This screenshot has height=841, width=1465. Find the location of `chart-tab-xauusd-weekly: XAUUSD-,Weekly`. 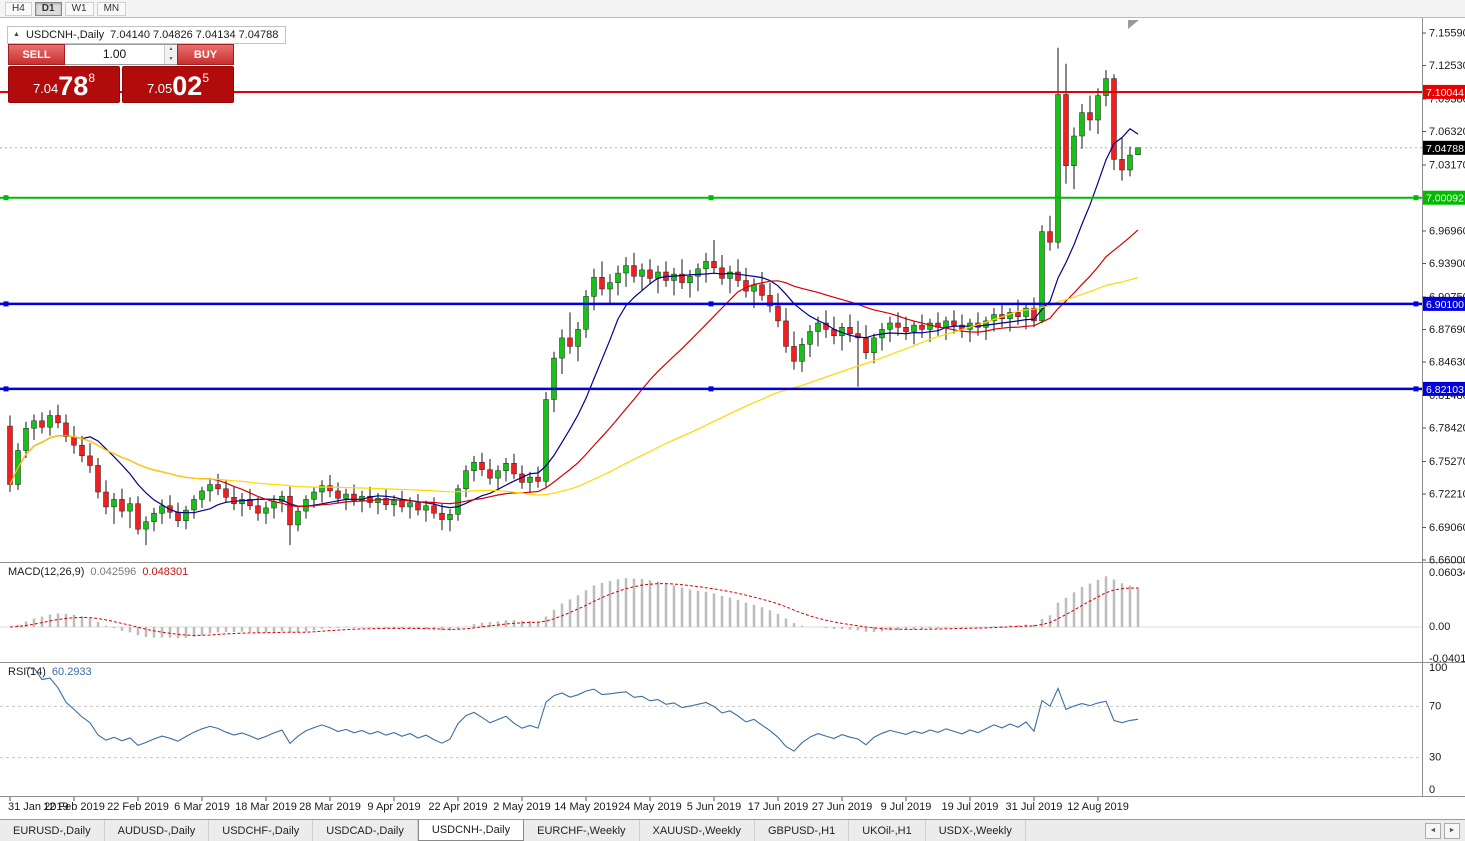

chart-tab-xauusd-weekly: XAUUSD-,Weekly is located at coordinates (697, 830).